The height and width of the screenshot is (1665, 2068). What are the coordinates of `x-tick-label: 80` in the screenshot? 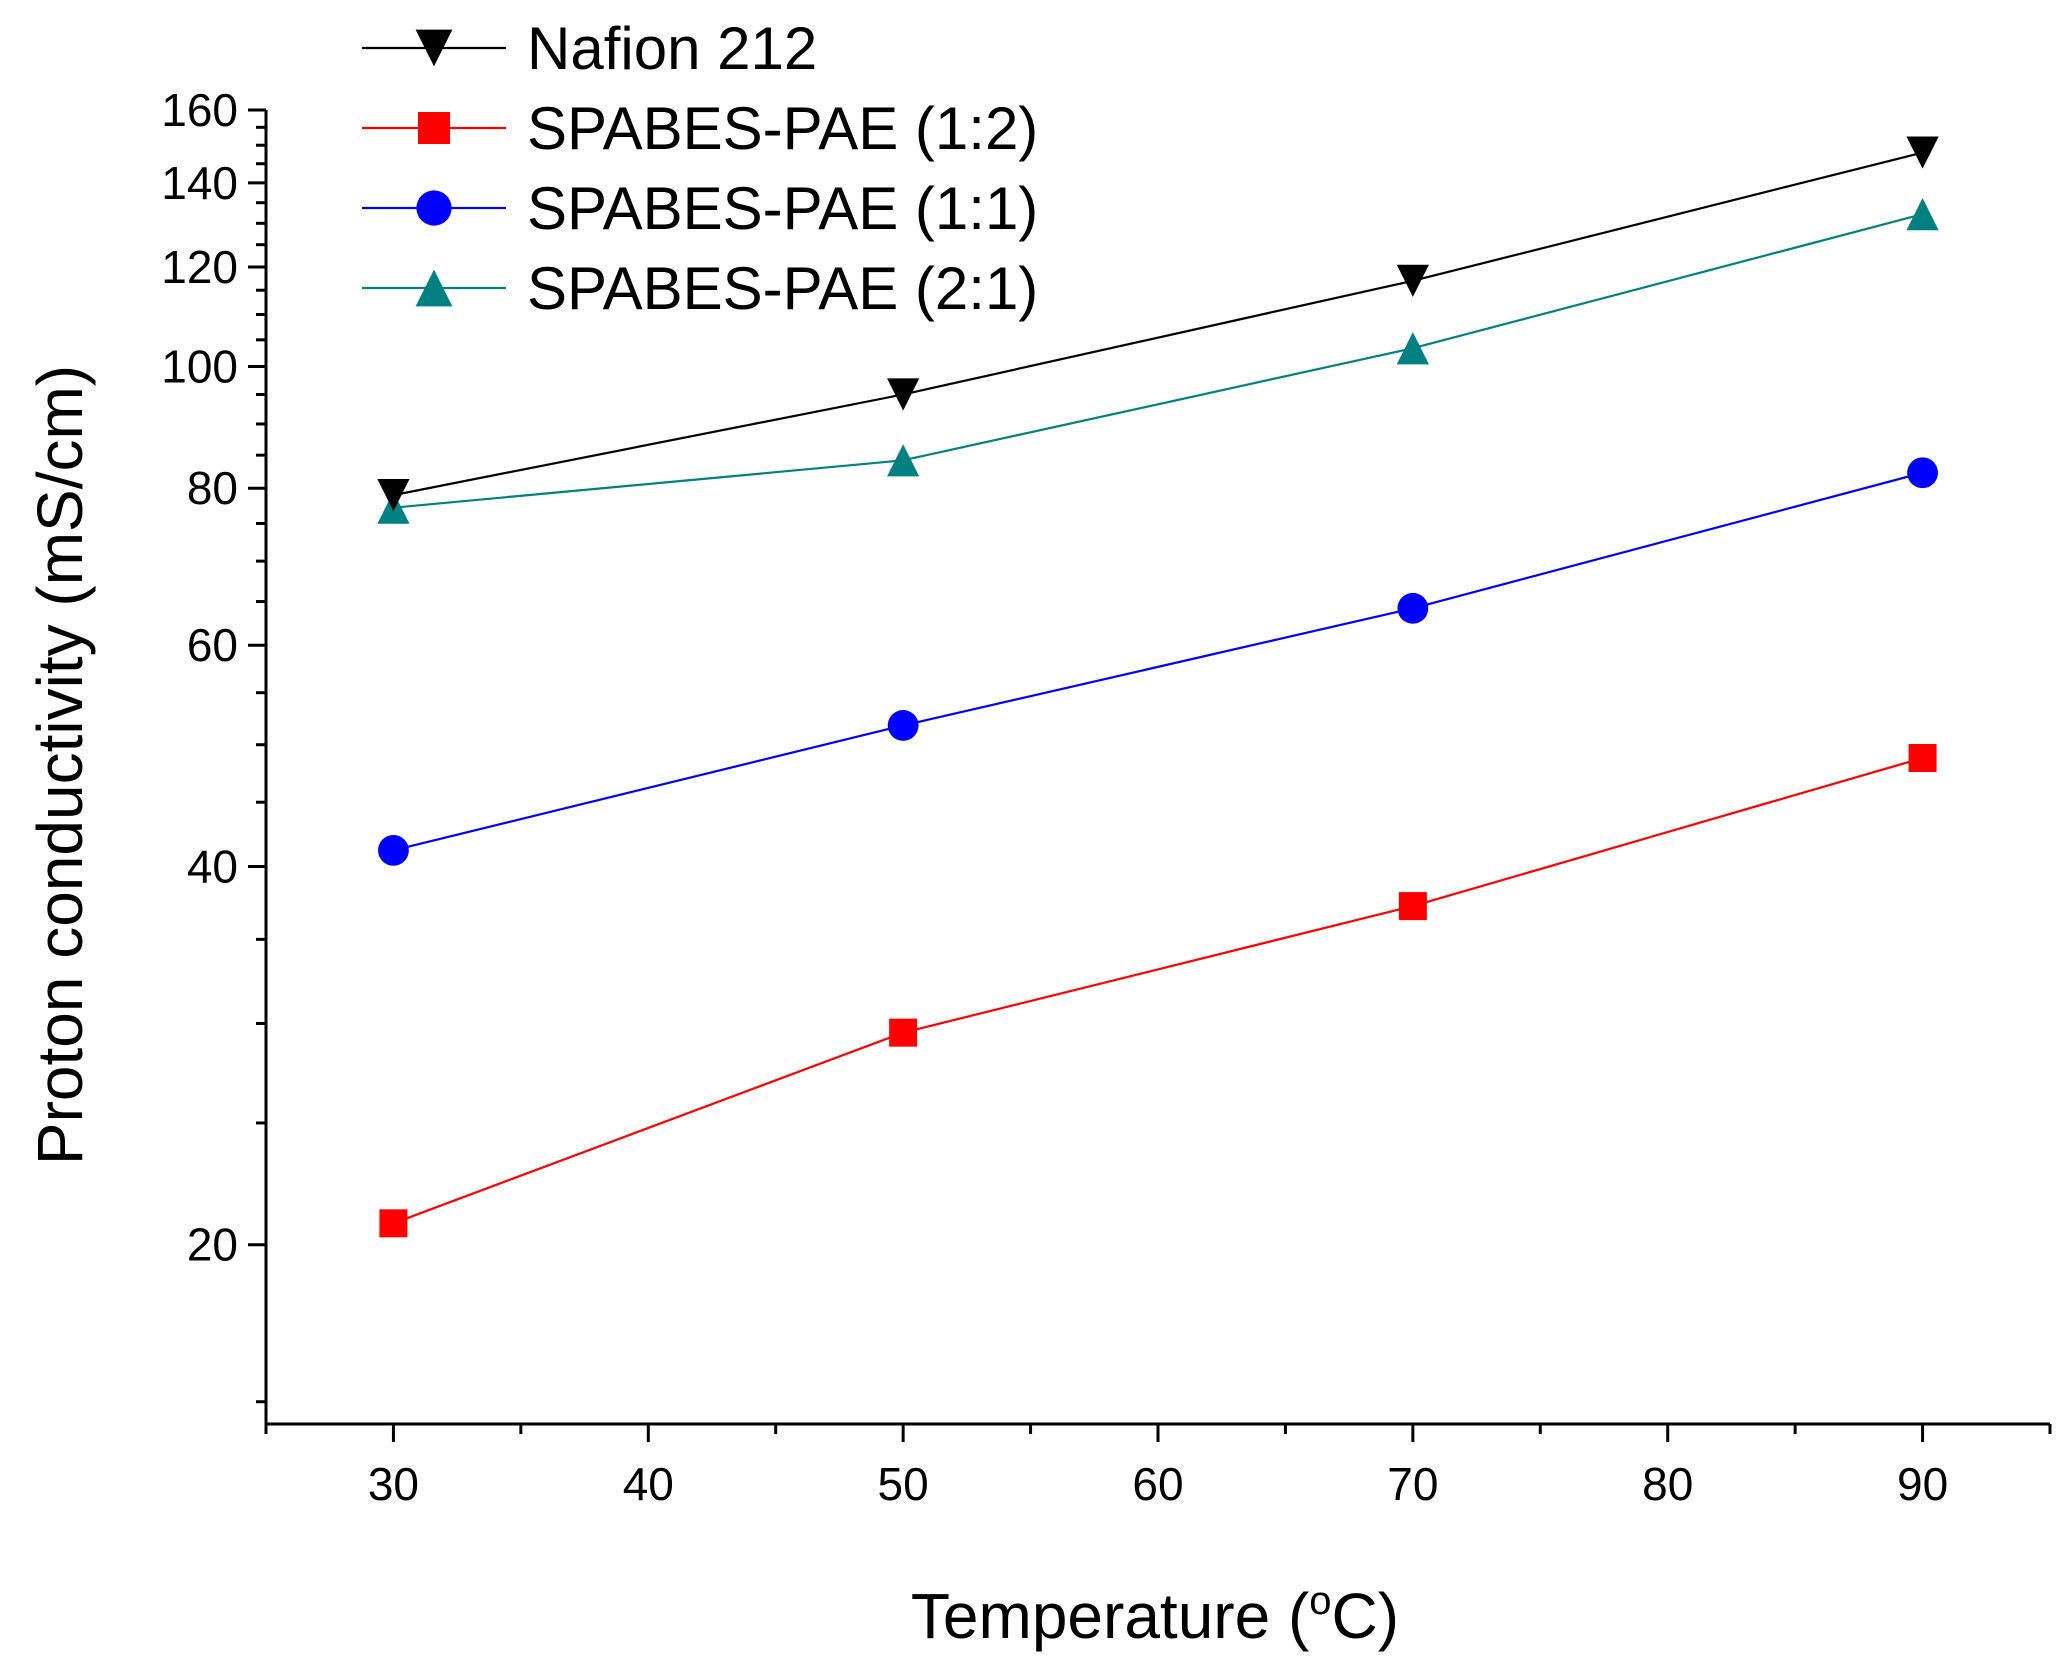 It's located at (1667, 1484).